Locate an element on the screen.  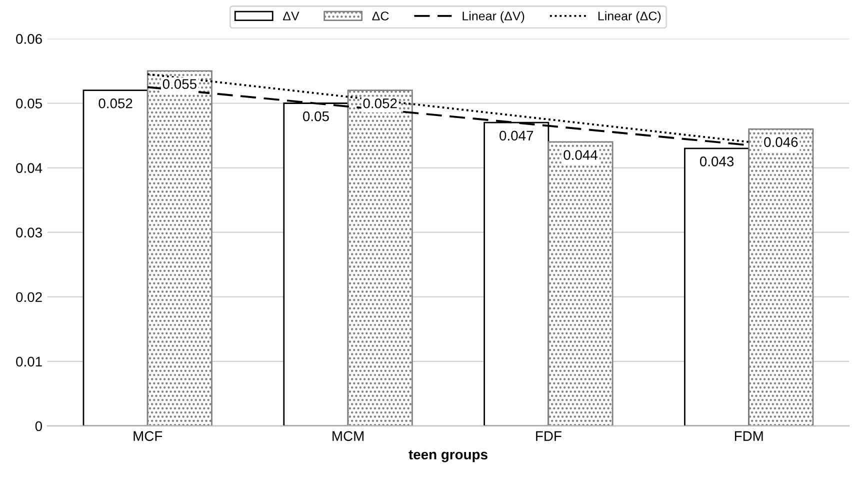
data-label: 0.055 is located at coordinates (179, 84).